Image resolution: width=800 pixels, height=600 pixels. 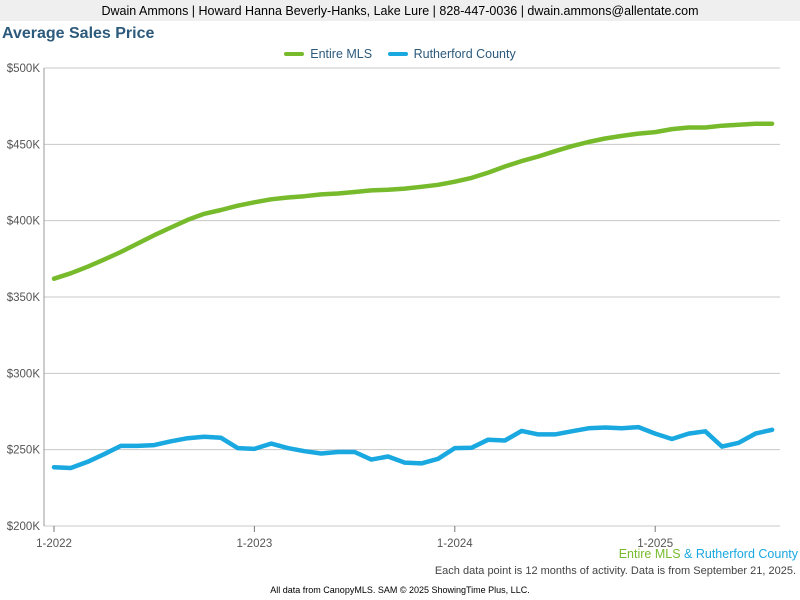 What do you see at coordinates (24, 222) in the screenshot?
I see `y-tick-label: $400K` at bounding box center [24, 222].